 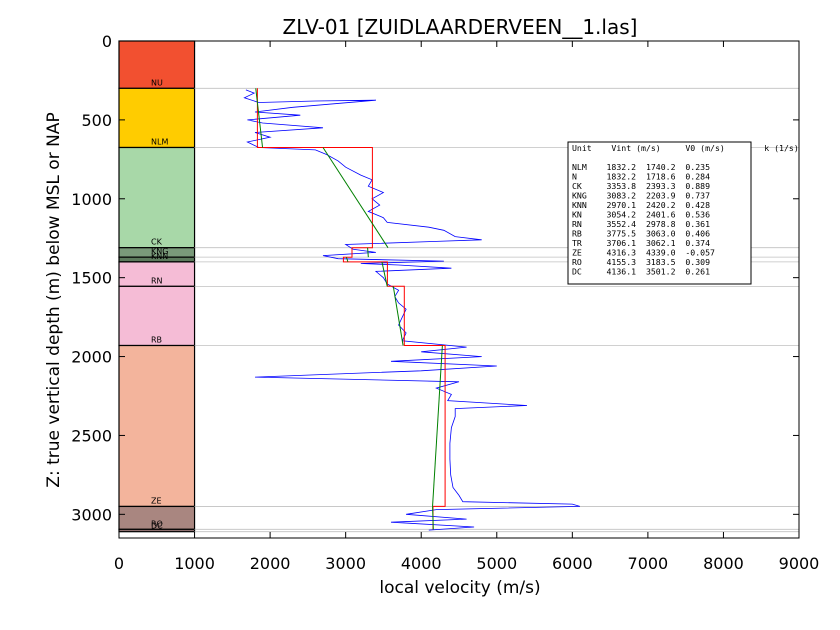 I want to click on x-tick-label: 4000, so click(x=421, y=563).